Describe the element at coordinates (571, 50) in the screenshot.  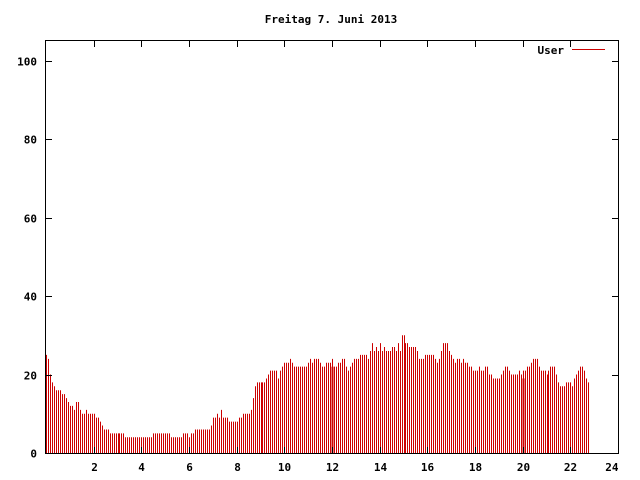
I see `legend: User` at that location.